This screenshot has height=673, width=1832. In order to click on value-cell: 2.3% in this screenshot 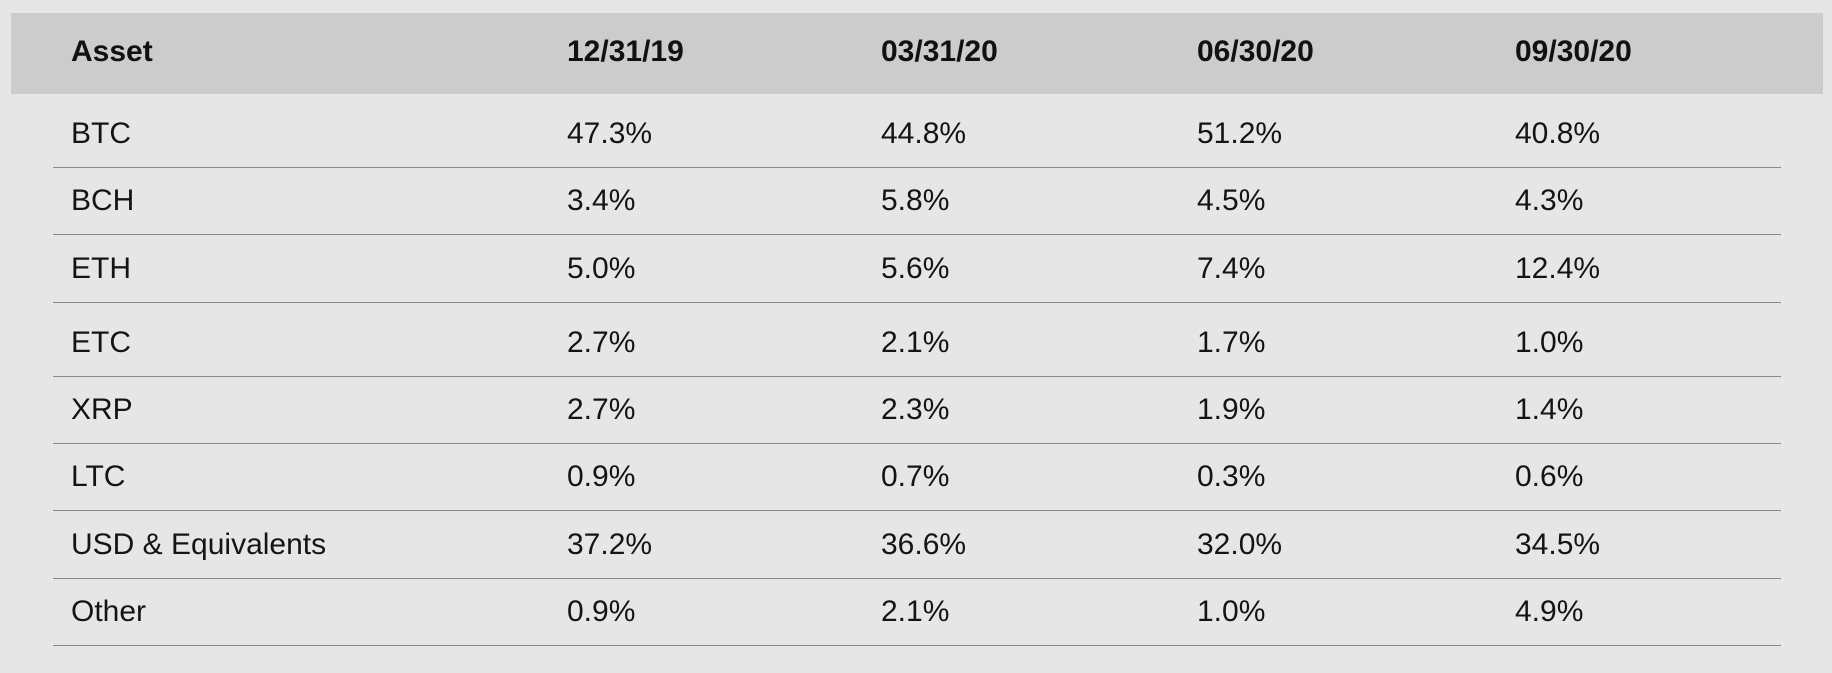, I will do `click(915, 409)`.